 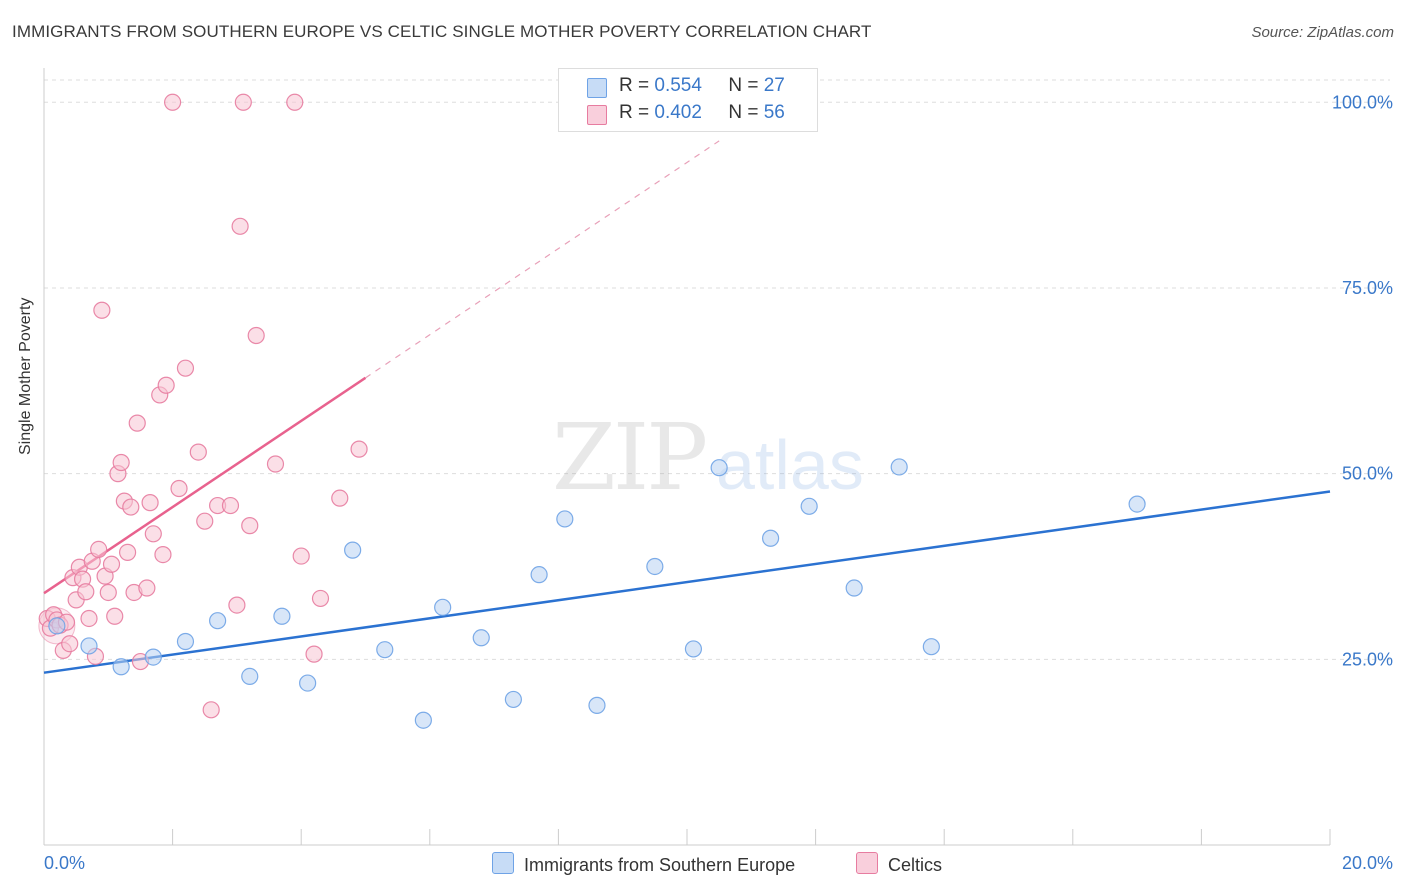 What do you see at coordinates (628, 457) in the screenshot?
I see `watermark-zip: ZIP` at bounding box center [628, 457].